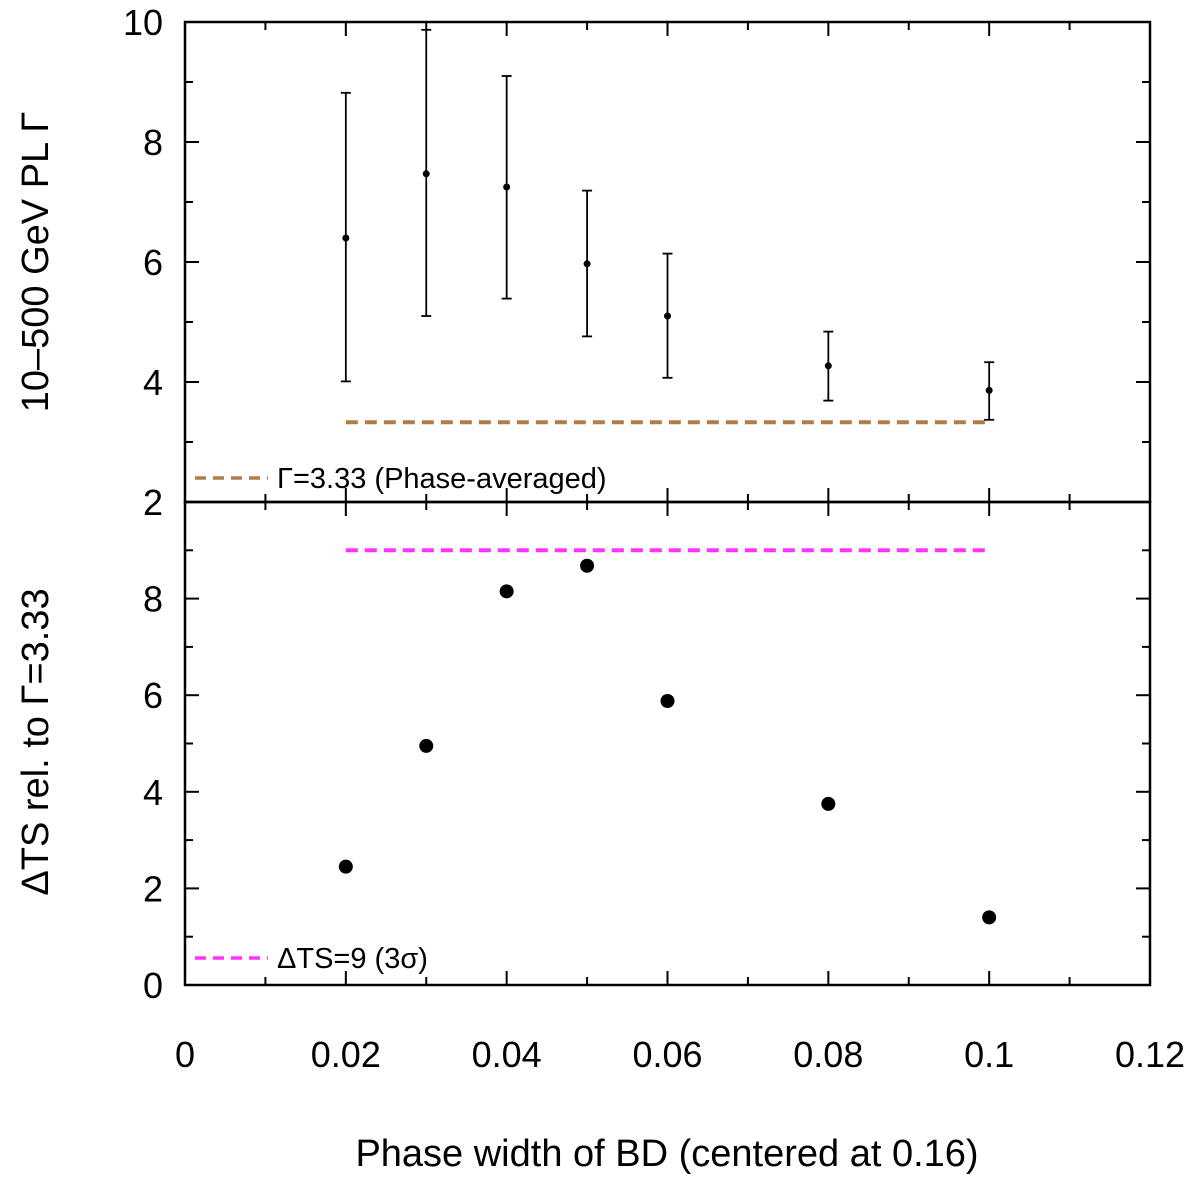  What do you see at coordinates (666, 1154) in the screenshot?
I see `x-axis-title: Phase width of BD (centered at 0.16)` at bounding box center [666, 1154].